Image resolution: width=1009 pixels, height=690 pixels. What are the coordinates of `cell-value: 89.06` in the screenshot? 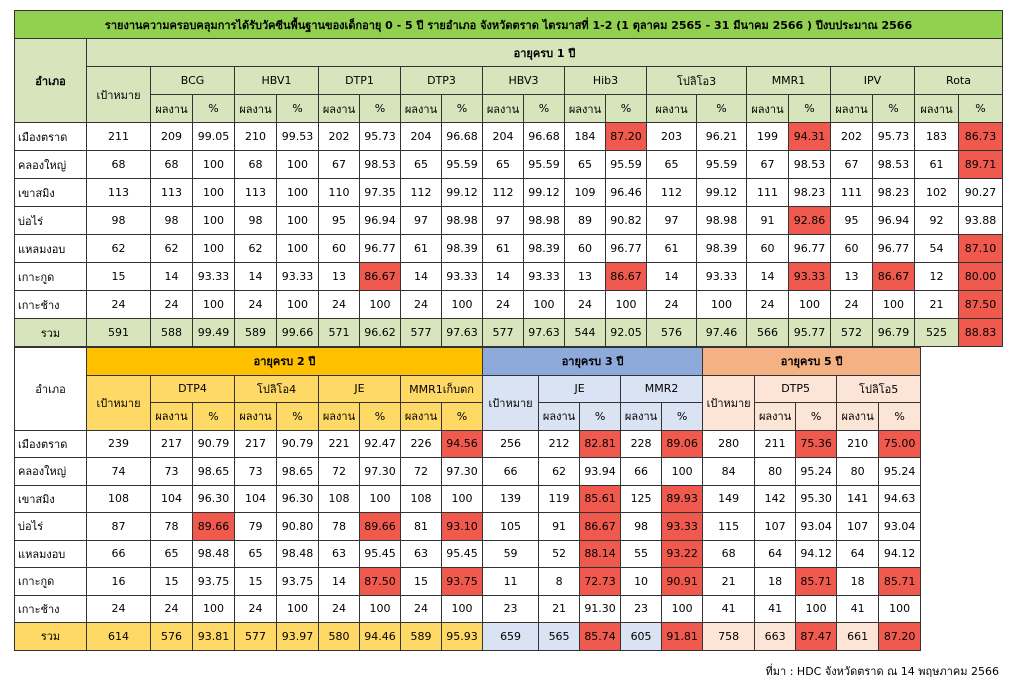 It's located at (682, 443).